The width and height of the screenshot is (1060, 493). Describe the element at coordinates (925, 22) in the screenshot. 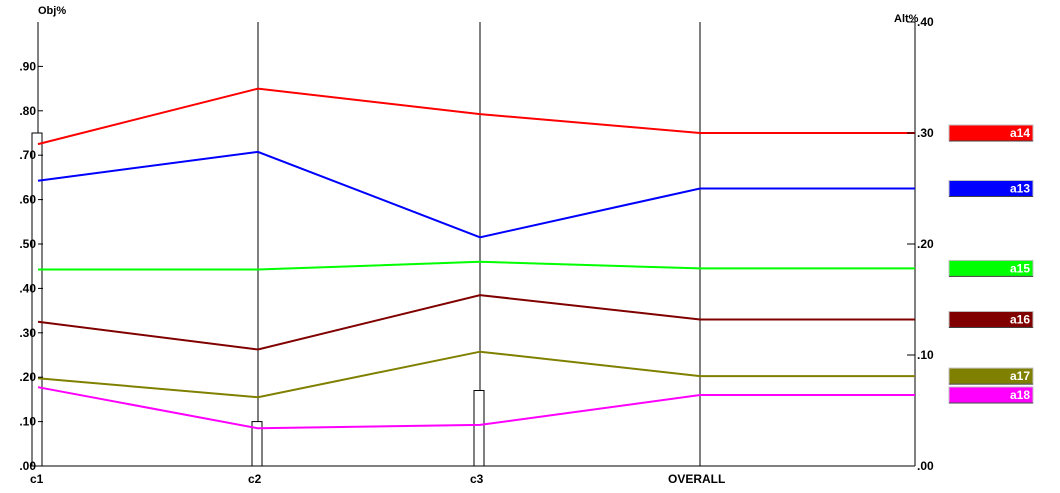

I see `right-tick-label: .40` at that location.